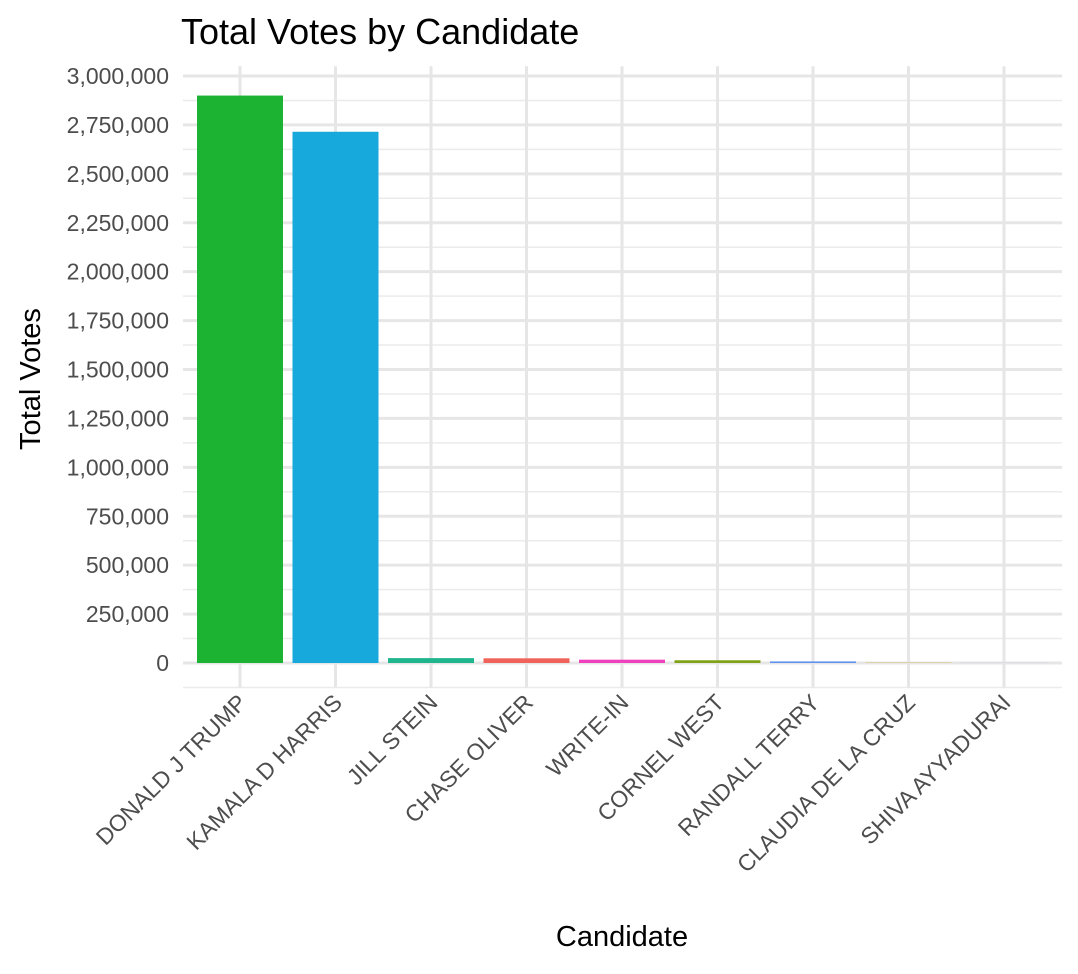 The width and height of the screenshot is (1078, 974). Describe the element at coordinates (118, 467) in the screenshot. I see `y-tick-label: 1,000,000` at that location.